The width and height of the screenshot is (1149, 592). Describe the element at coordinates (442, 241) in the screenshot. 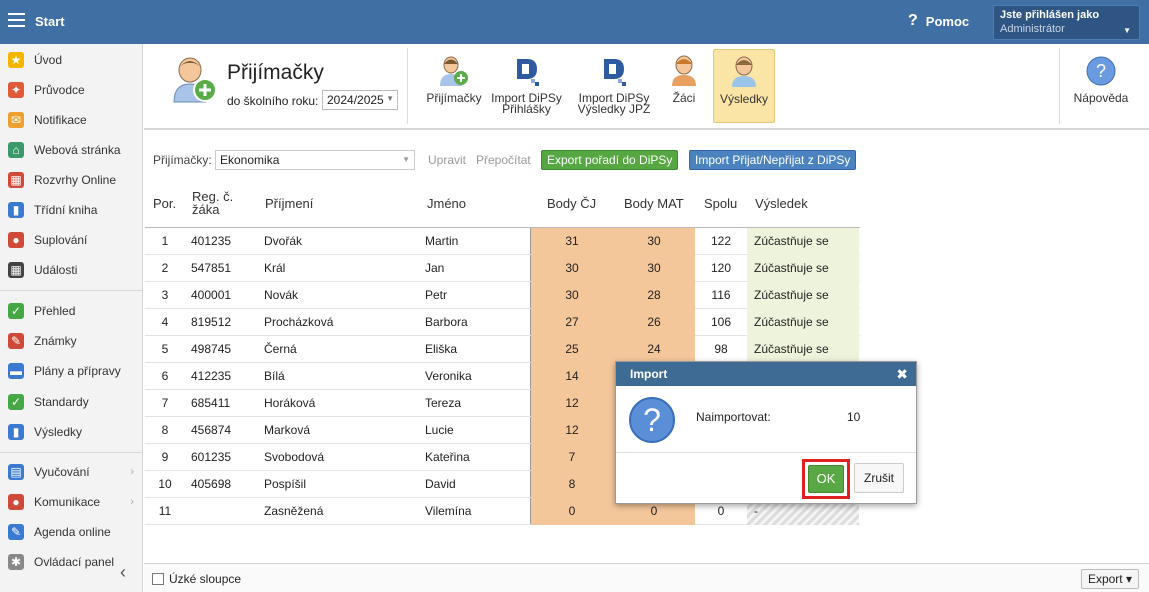

I see `cell-jmeno: Martin` at that location.